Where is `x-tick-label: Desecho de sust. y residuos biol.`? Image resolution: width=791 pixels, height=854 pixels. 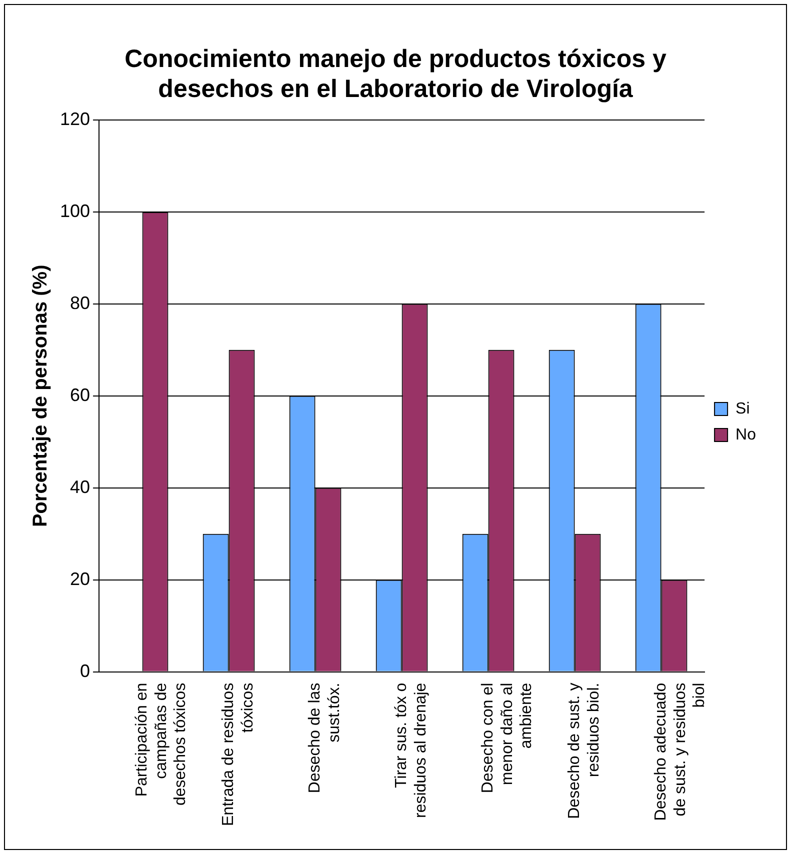 x-tick-label: Desecho de sust. y residuos biol. is located at coordinates (584, 750).